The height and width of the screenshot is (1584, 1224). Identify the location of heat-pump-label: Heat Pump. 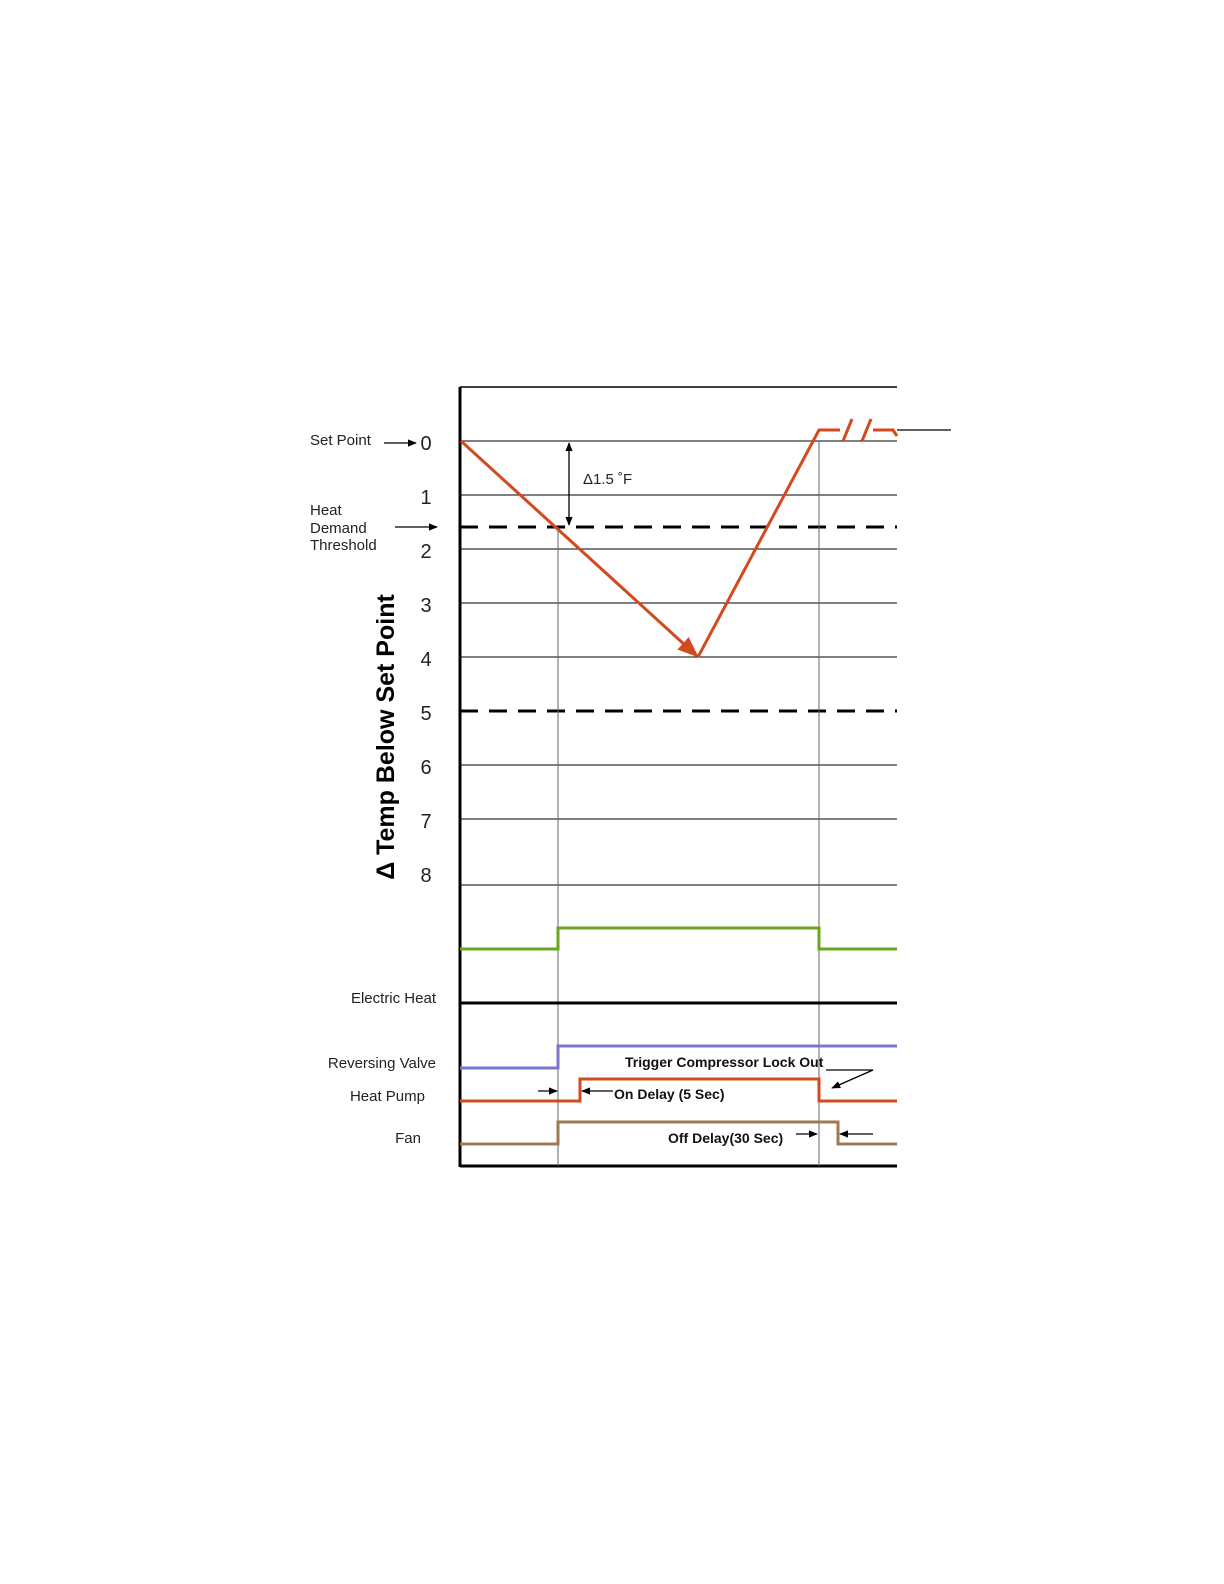
(387, 1096).